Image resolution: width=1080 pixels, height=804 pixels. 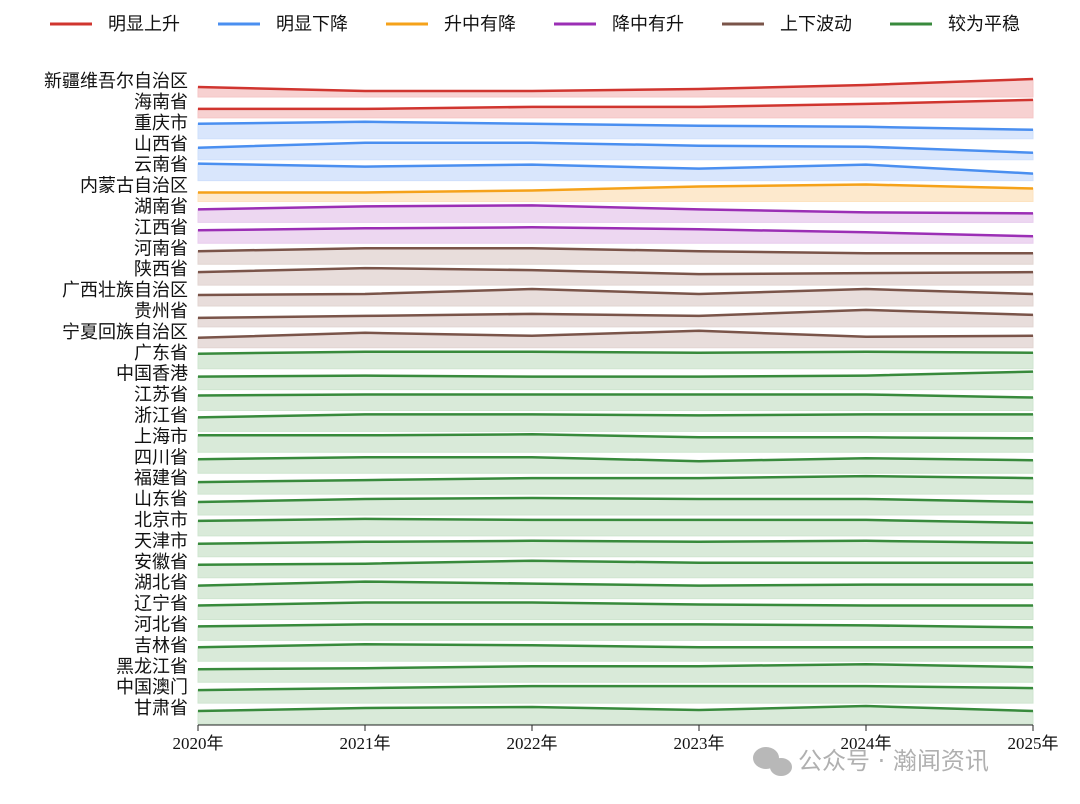 What do you see at coordinates (1033, 743) in the screenshot?
I see `x-tick-label: 2025年` at bounding box center [1033, 743].